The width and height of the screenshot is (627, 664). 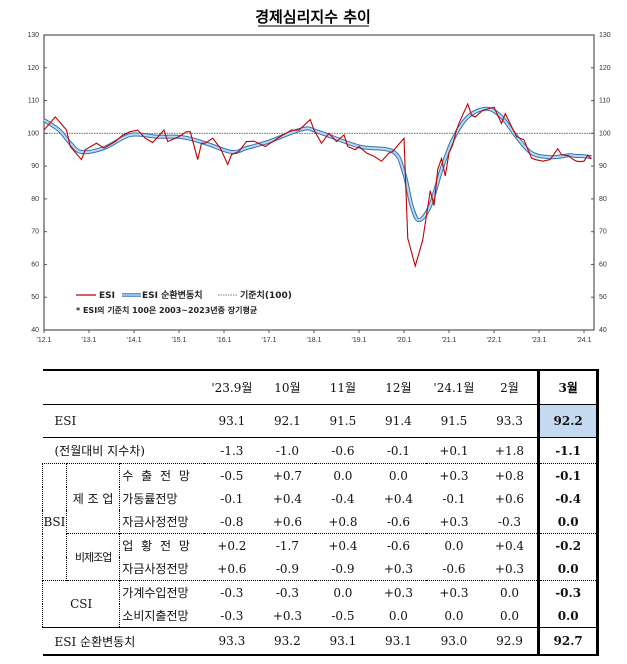 I want to click on x-tick: '24.1, so click(x=584, y=340).